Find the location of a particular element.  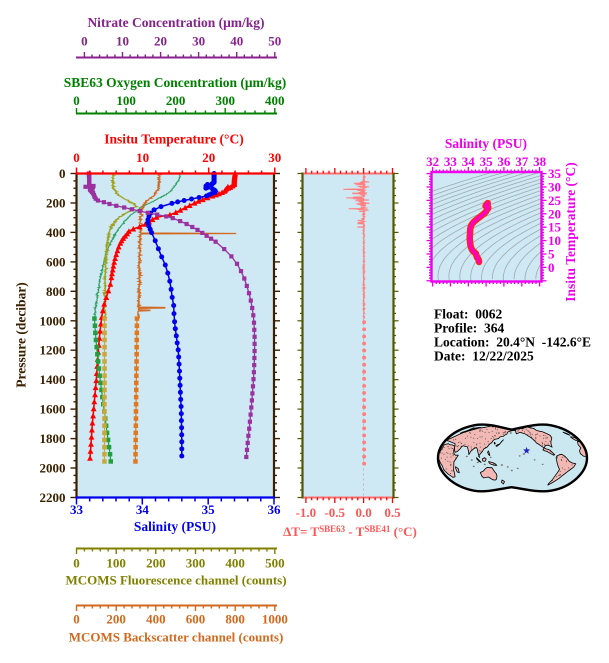

svg-text: Profile: 364 is located at coordinates (469, 328).